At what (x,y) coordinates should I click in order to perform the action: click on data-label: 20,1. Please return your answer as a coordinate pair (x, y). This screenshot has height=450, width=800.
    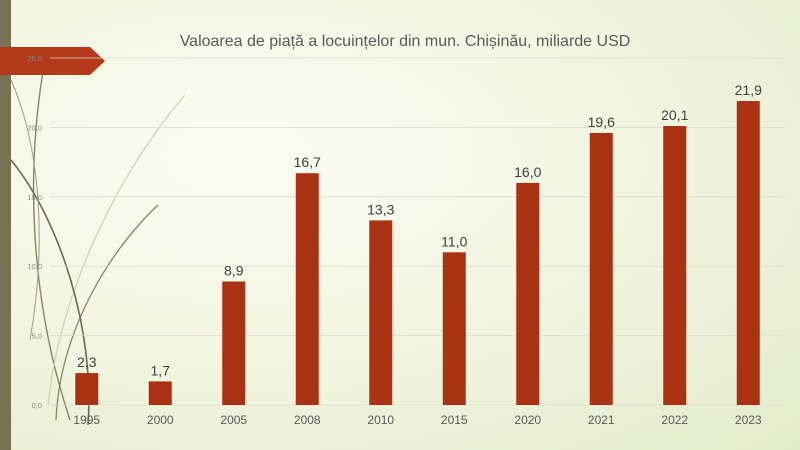
    Looking at the image, I should click on (674, 115).